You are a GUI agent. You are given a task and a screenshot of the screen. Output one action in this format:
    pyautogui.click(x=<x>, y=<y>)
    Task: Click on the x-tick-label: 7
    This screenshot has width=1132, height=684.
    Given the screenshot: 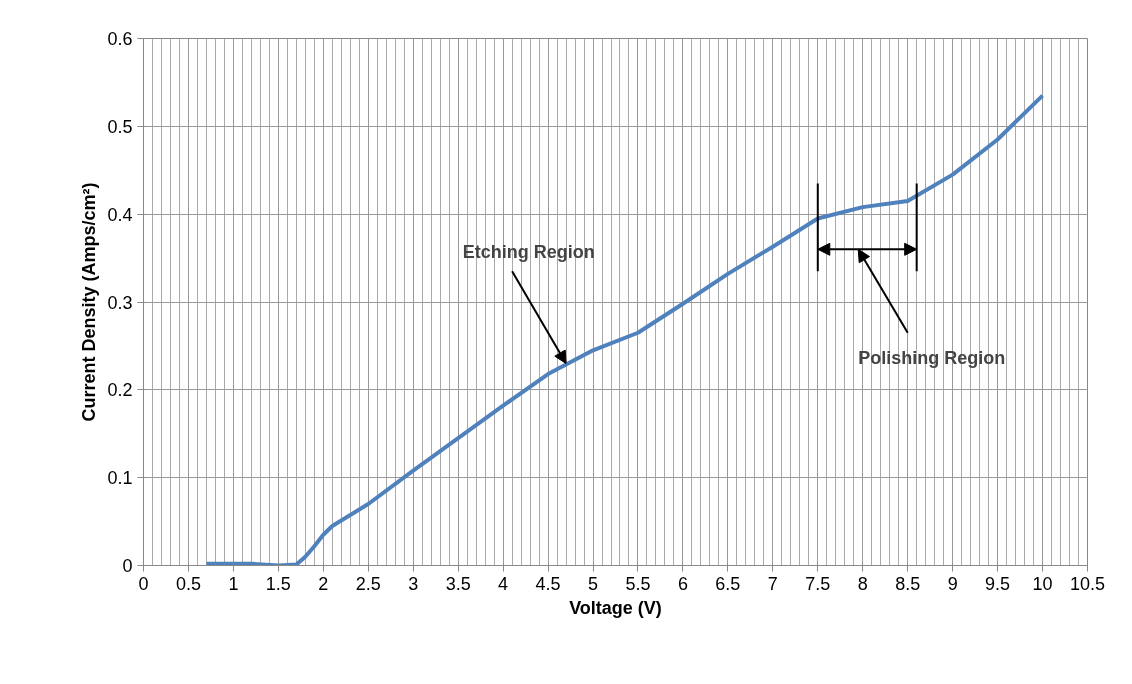 What is the action you would take?
    pyautogui.click(x=772, y=583)
    